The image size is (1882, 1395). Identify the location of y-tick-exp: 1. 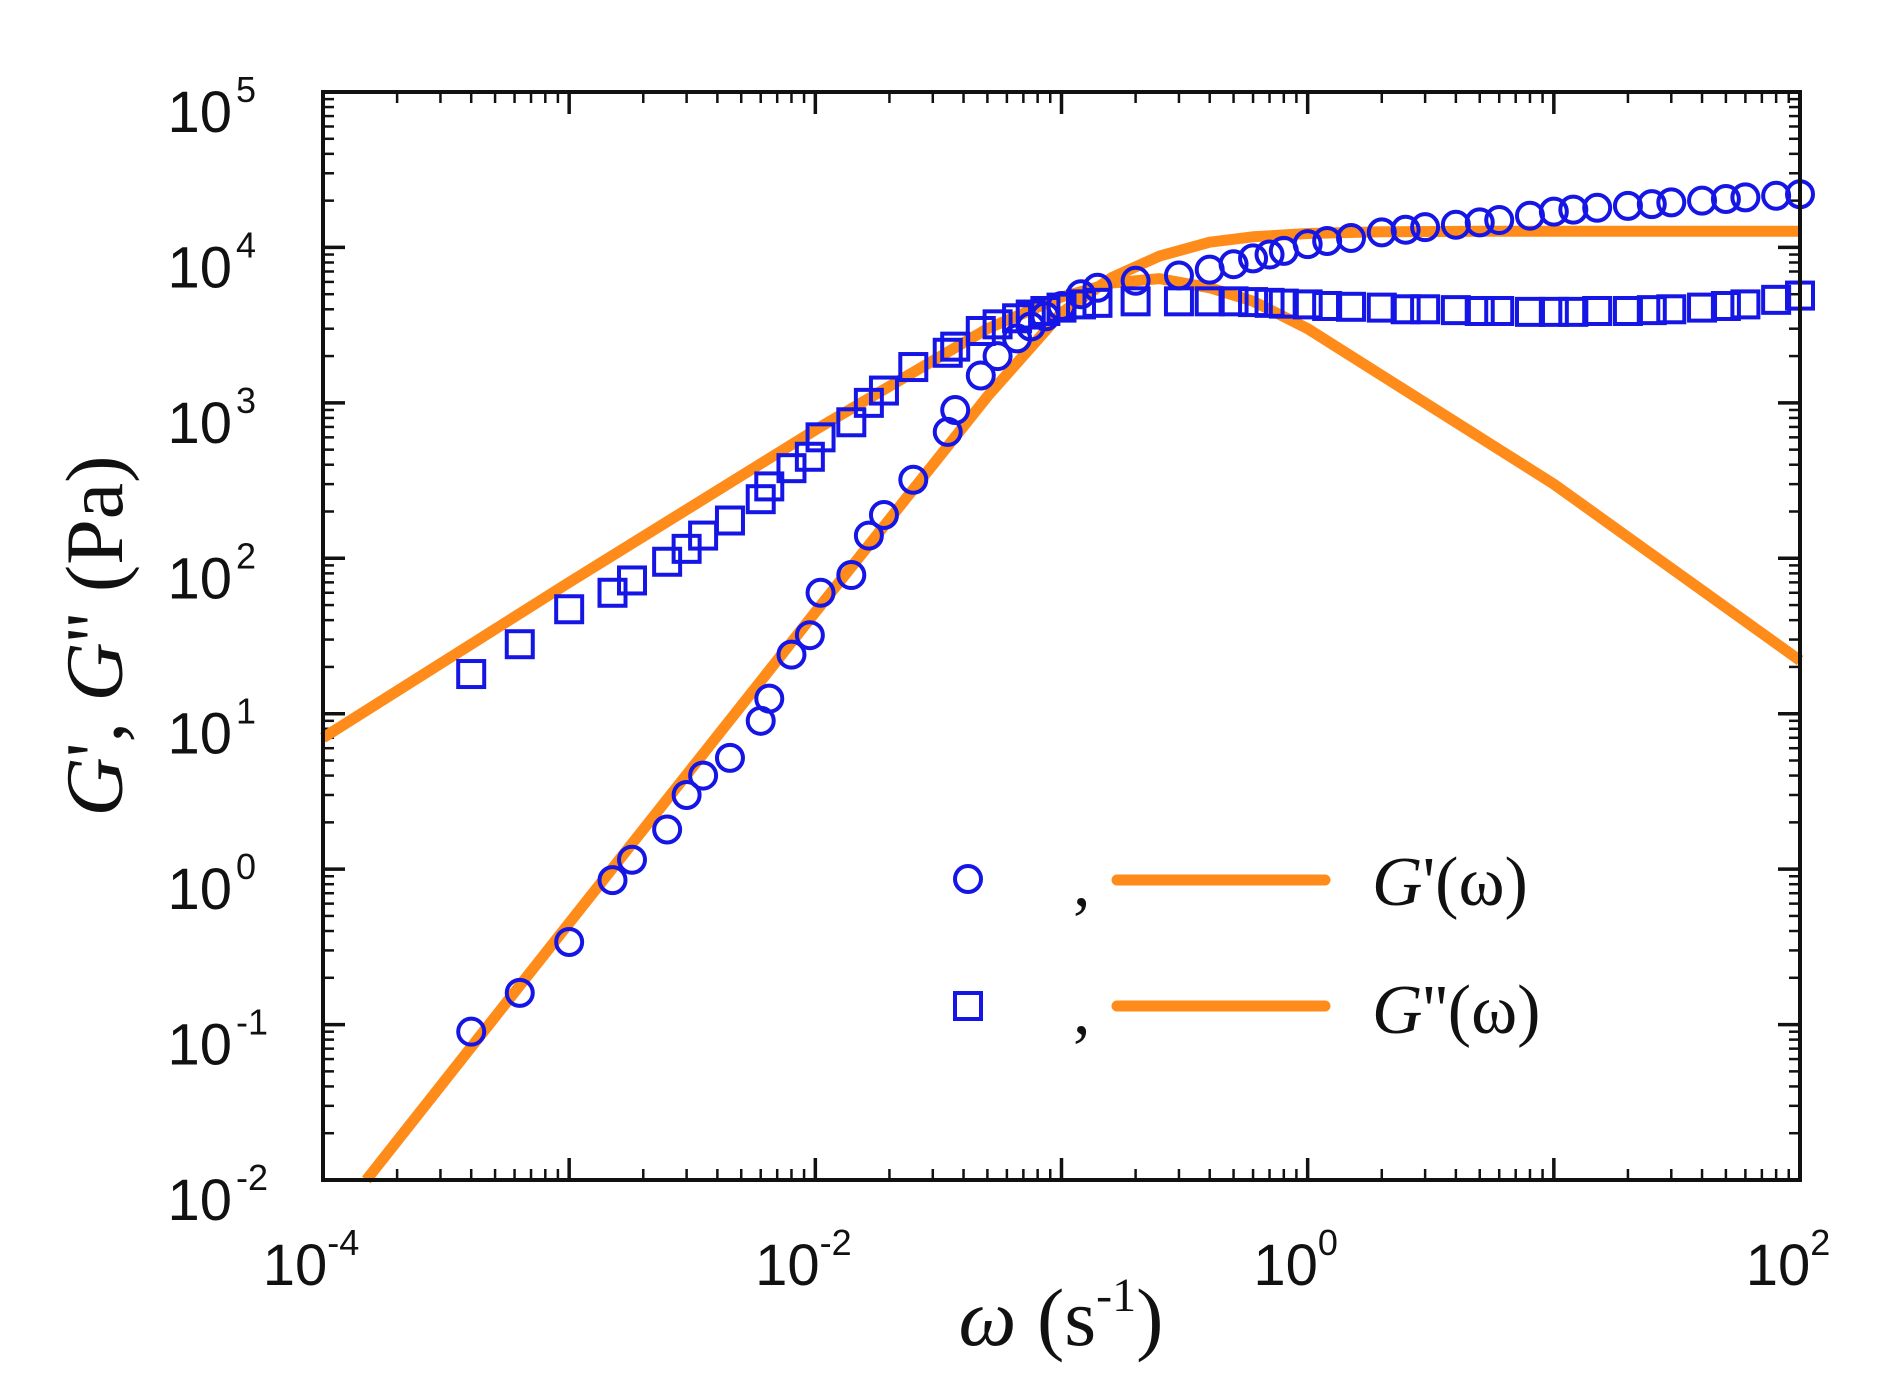
(246, 711).